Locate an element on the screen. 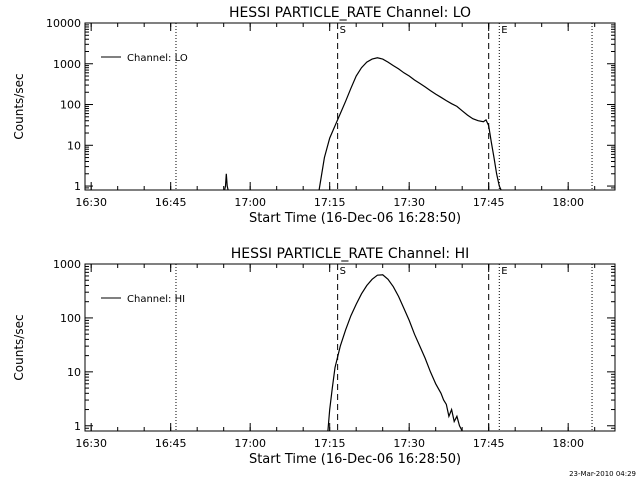  chart-title: HESSI PARTICLE_RATE Channel: HI is located at coordinates (350, 254).